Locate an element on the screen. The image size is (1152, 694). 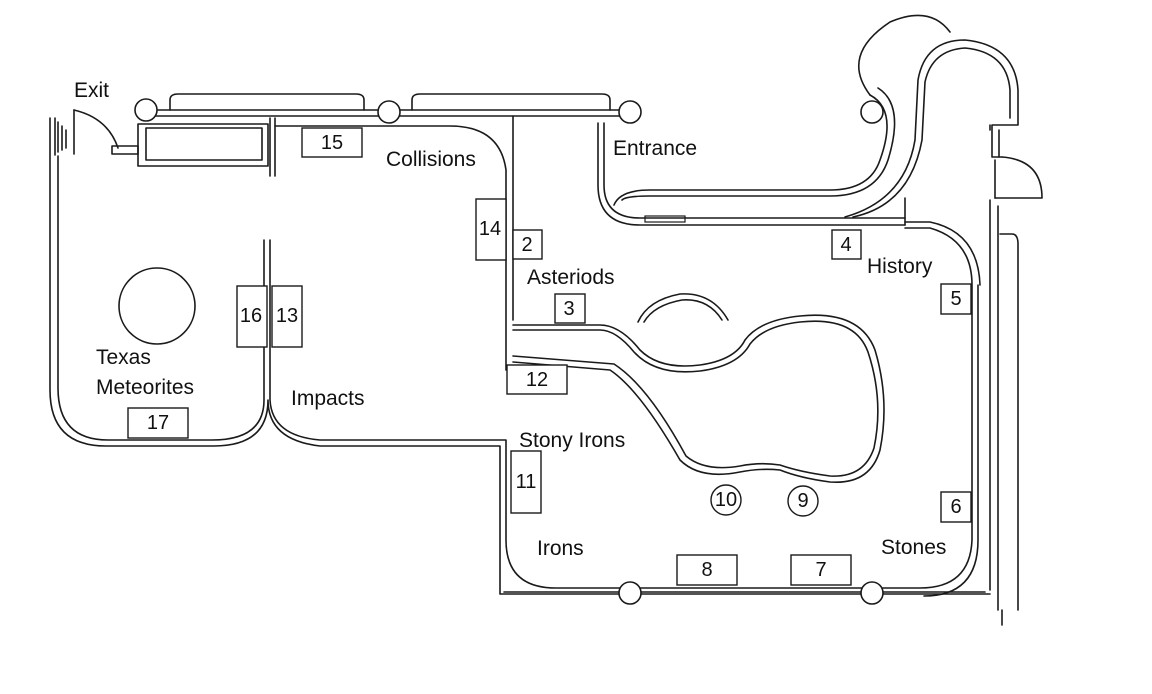
history-label: History is located at coordinates (900, 266).